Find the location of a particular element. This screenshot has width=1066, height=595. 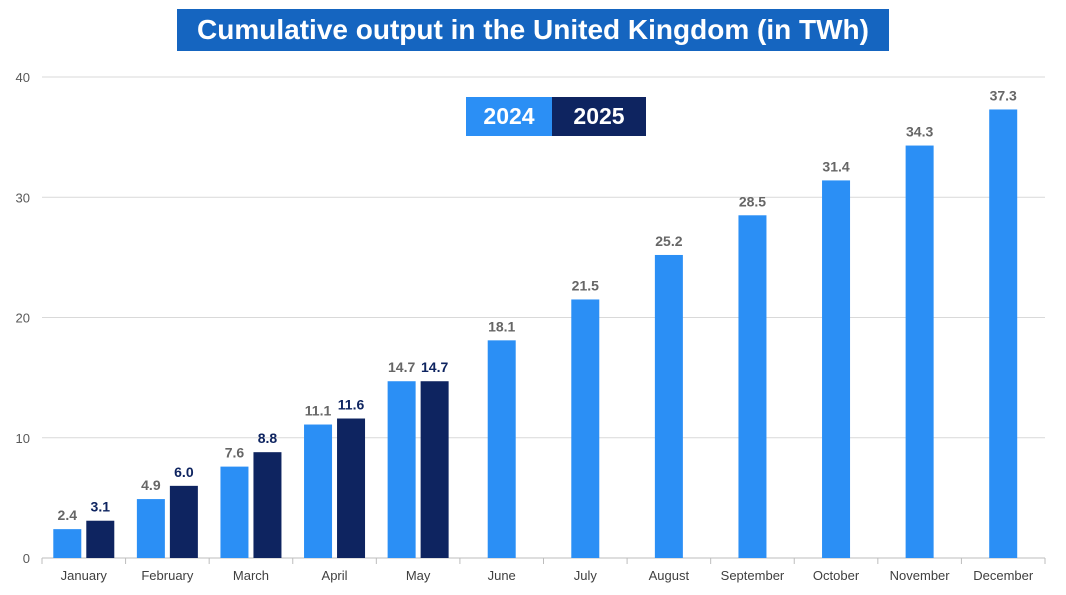

data-label-2024: 21.5 is located at coordinates (585, 285).